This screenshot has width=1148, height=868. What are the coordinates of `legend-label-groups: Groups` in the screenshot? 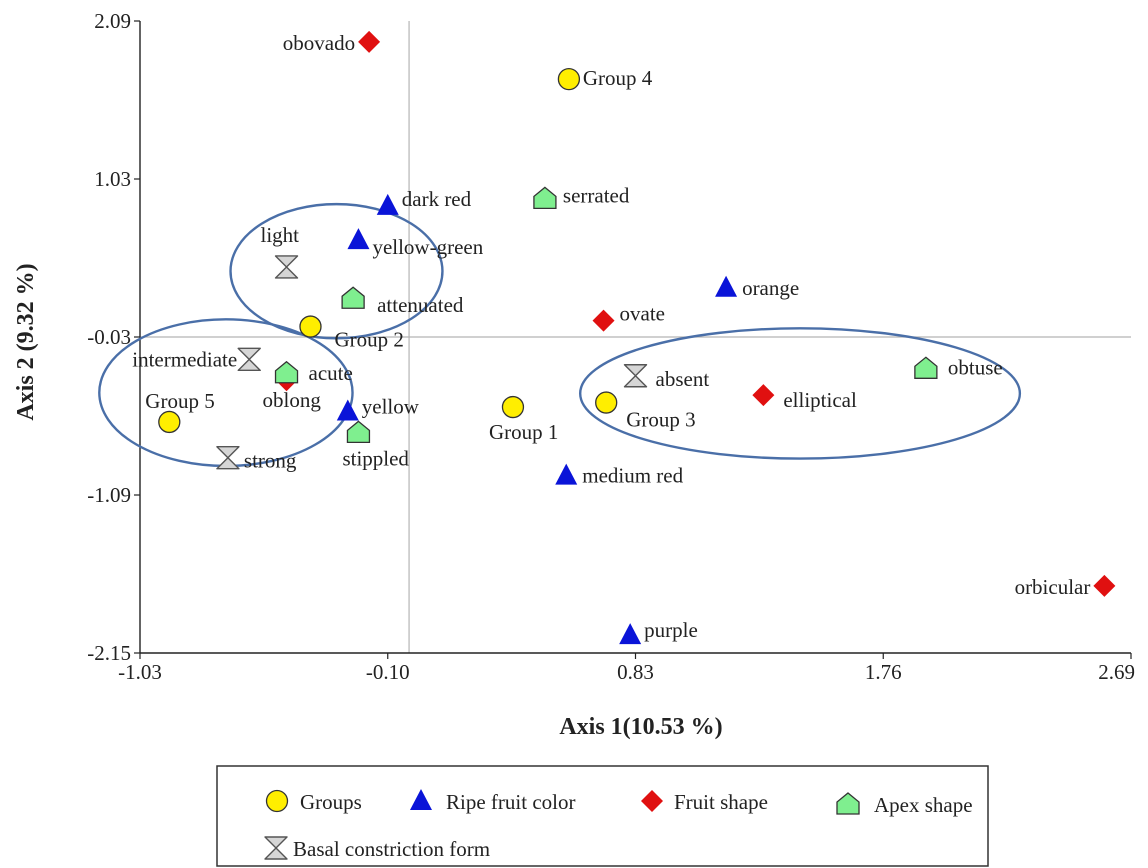 It's located at (331, 802).